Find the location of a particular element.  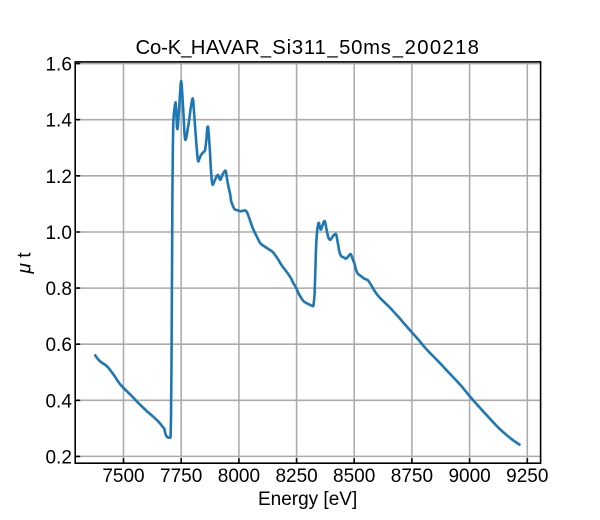

svg-text: HAVAR is located at coordinates (225, 48).